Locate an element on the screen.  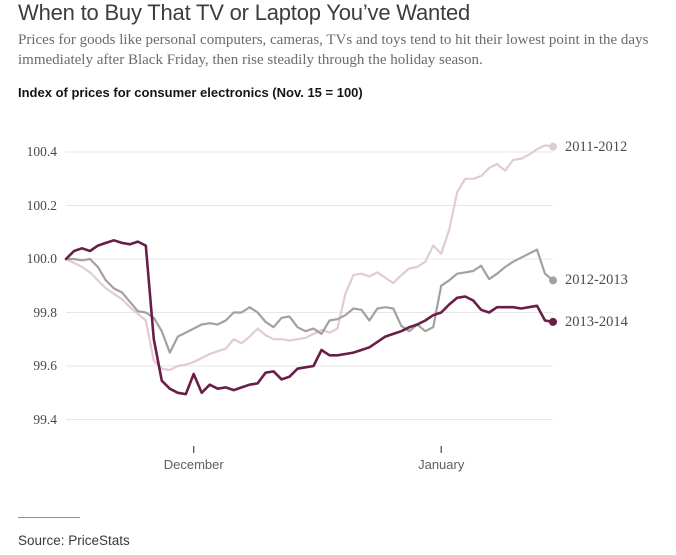
legend-label-2012-2013: 2012-2013 is located at coordinates (596, 280).